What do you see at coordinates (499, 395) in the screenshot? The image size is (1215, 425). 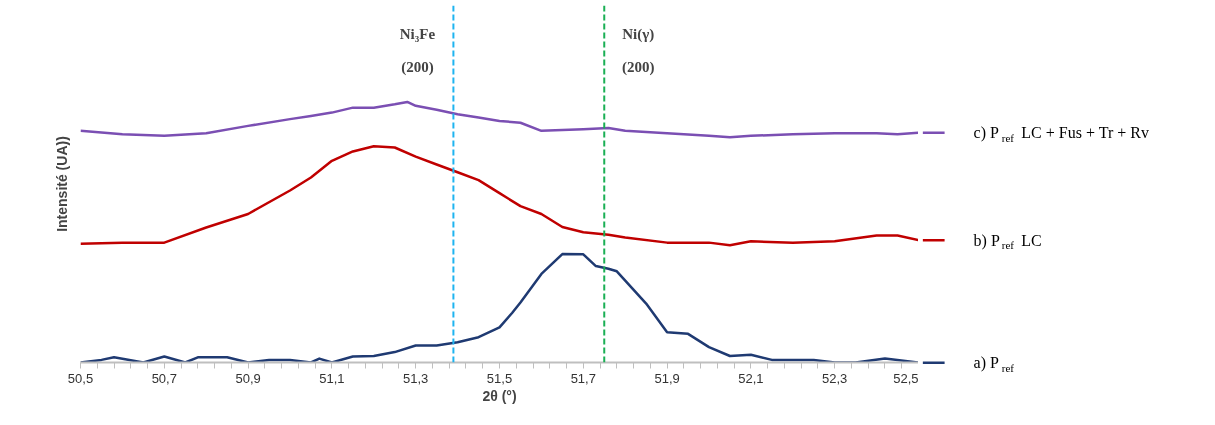 I see `x-axis-title: 2θ (°)` at bounding box center [499, 395].